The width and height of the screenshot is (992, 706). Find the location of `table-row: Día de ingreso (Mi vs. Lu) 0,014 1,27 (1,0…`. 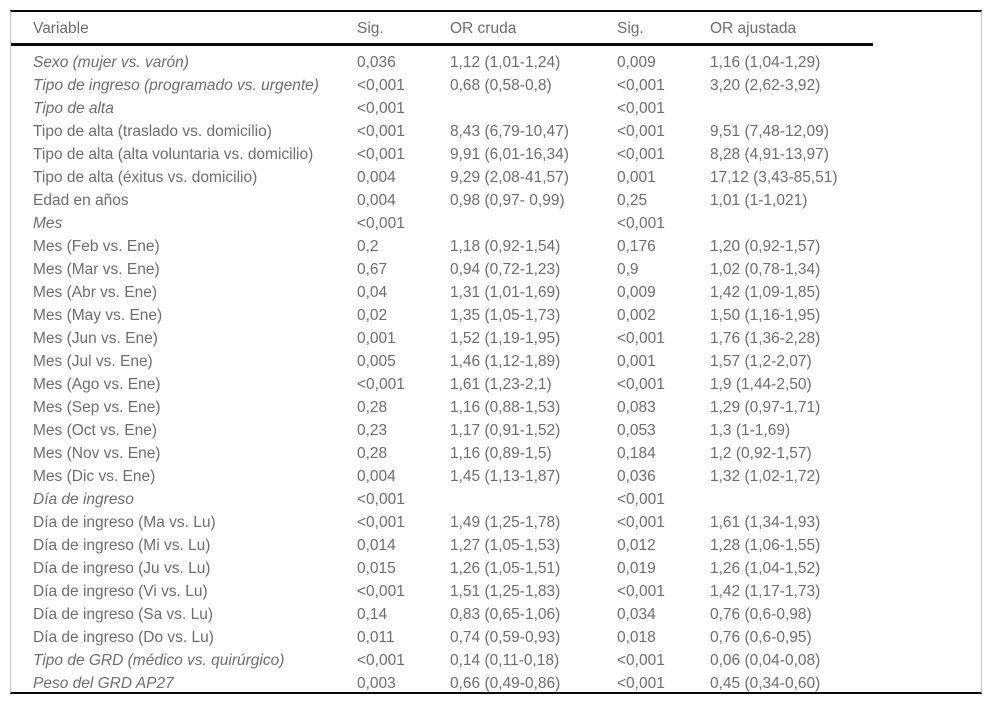

table-row: Día de ingreso (Mi vs. Lu) 0,014 1,27 (1,0… is located at coordinates (496, 545).